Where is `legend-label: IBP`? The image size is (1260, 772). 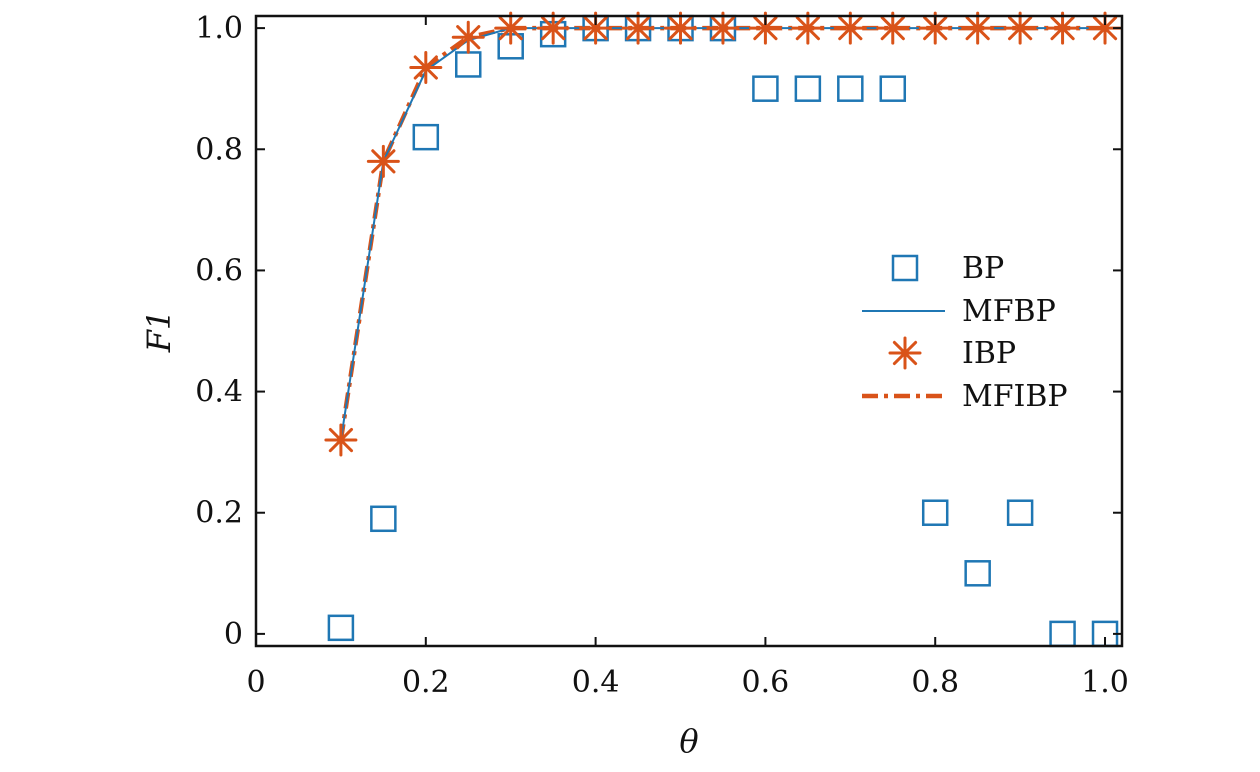 legend-label: IBP is located at coordinates (989, 353).